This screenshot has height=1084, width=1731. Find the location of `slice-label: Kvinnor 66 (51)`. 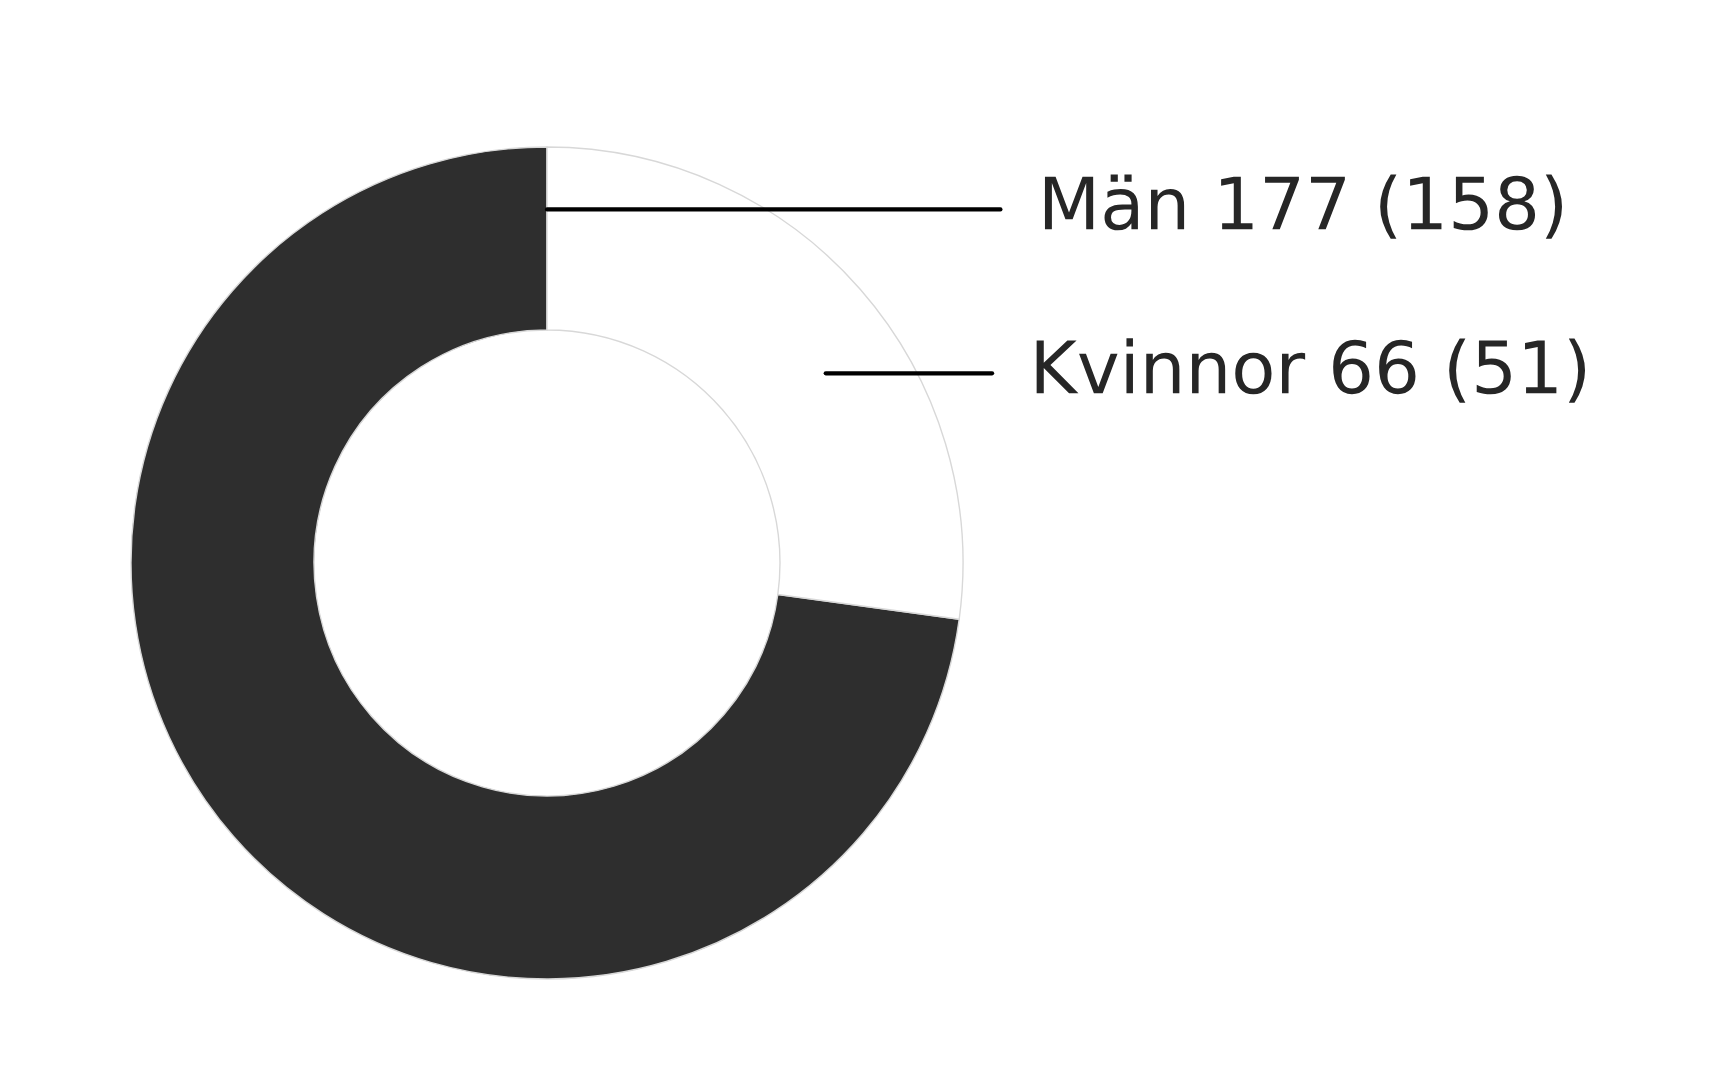

slice-label: Kvinnor 66 (51) is located at coordinates (1311, 370).